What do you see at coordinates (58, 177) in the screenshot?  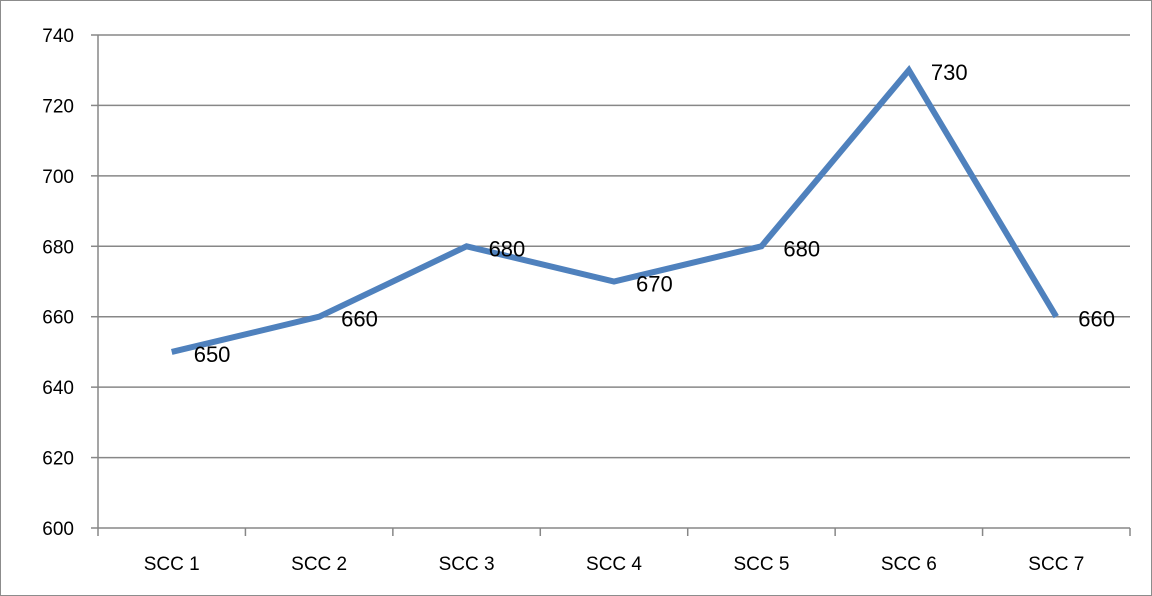 I see `y-tick-label: 700` at bounding box center [58, 177].